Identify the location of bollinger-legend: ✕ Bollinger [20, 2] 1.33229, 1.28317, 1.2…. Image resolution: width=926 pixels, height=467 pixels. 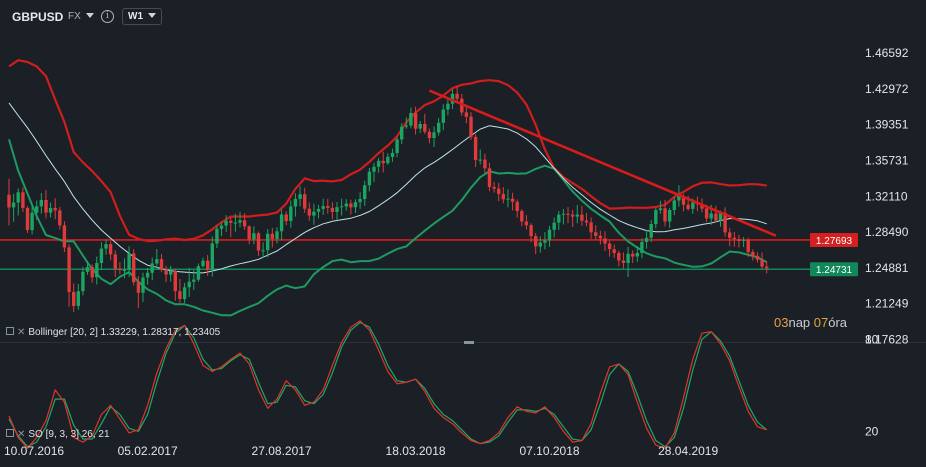
(113, 332).